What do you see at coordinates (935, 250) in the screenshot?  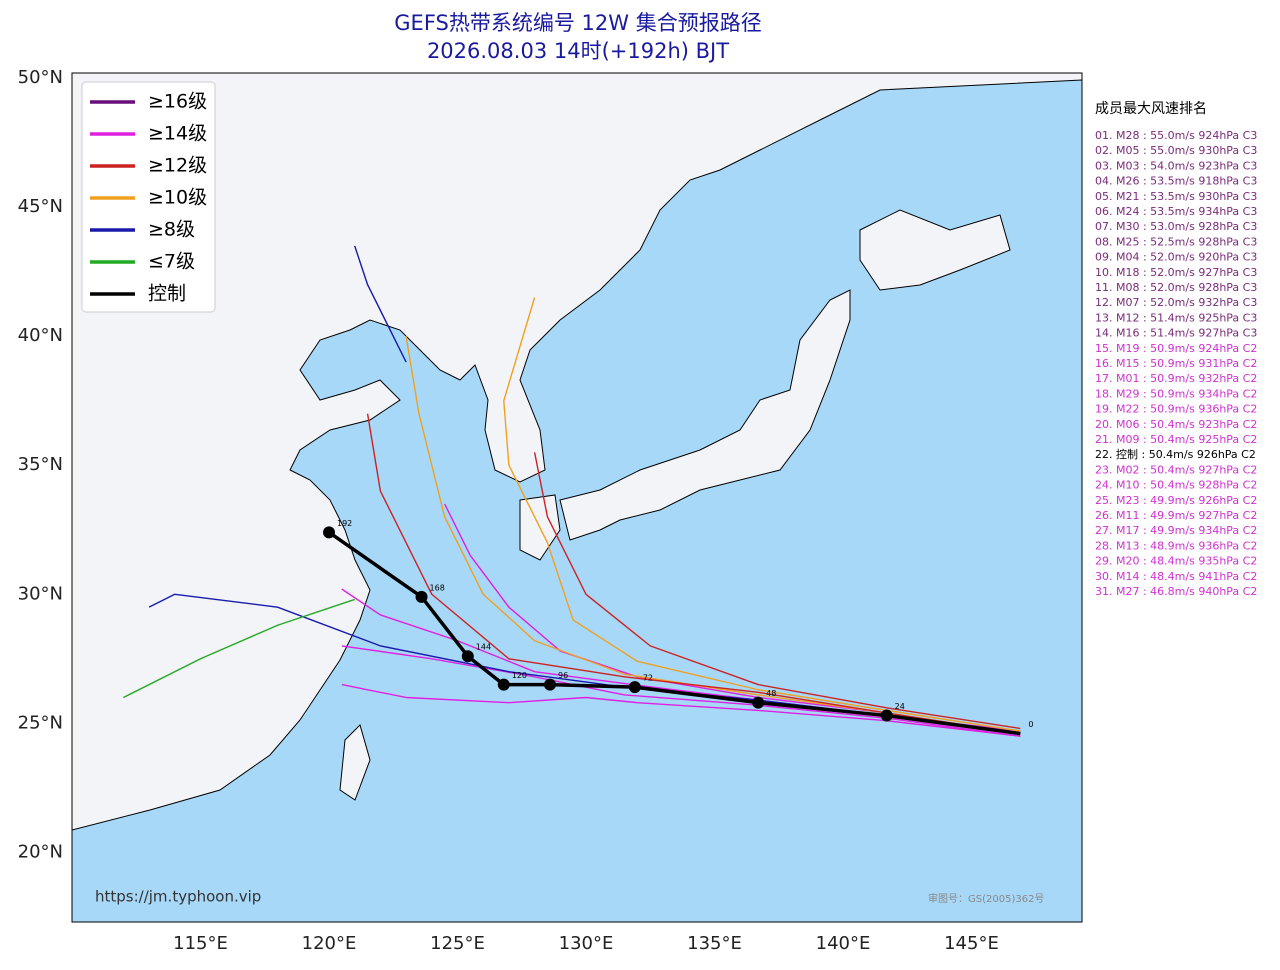 I see `japan-hokkaido` at bounding box center [935, 250].